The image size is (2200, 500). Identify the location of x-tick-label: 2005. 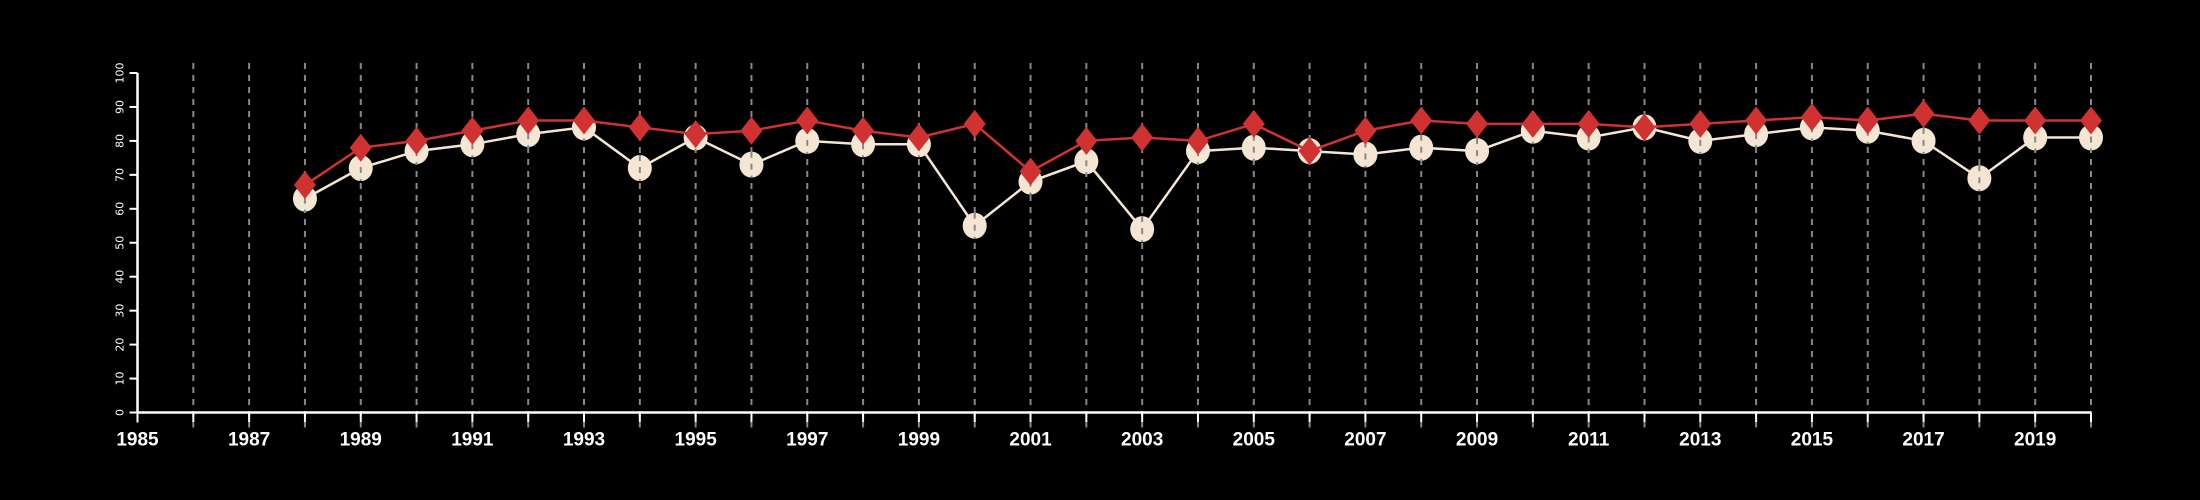
(1254, 440).